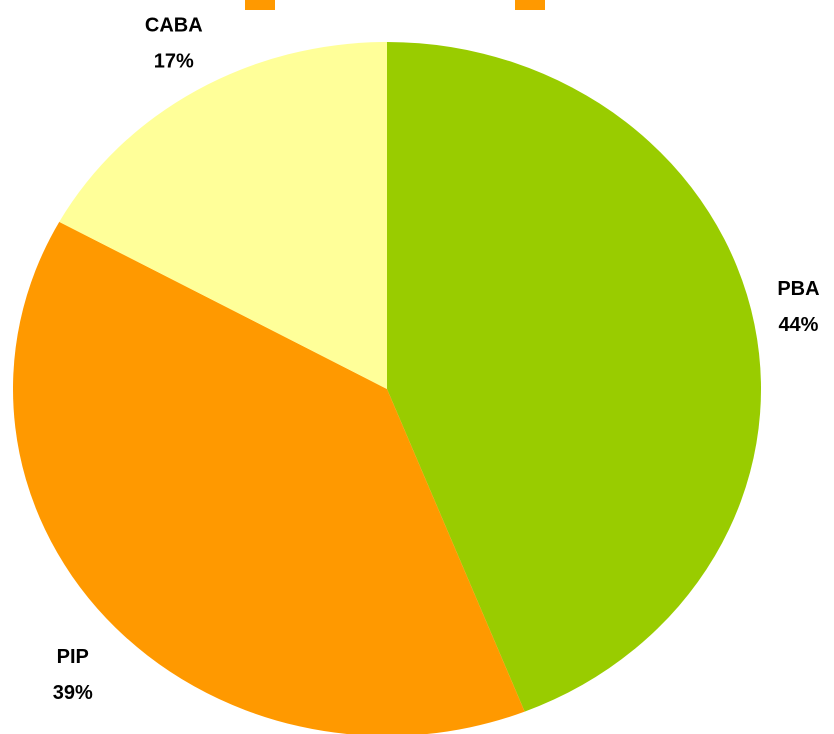  I want to click on slice-value: 44%, so click(798, 325).